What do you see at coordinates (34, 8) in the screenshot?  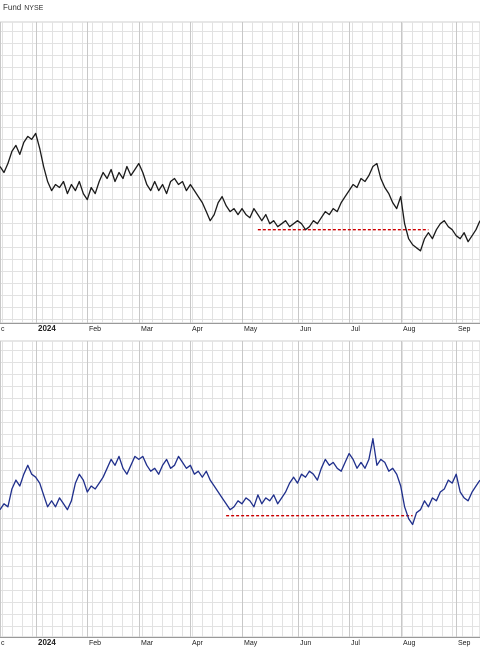 I see `exchange-label: NYSE` at bounding box center [34, 8].